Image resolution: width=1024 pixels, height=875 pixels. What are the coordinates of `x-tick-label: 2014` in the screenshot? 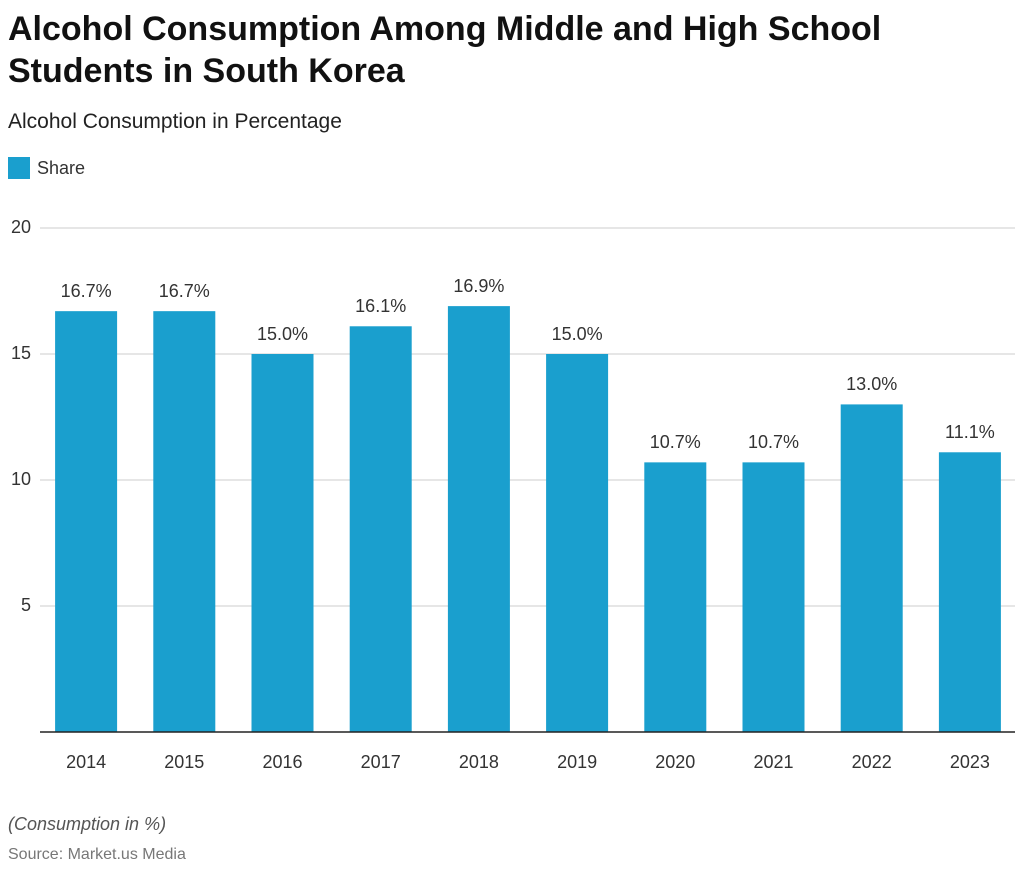 It's located at (86, 762).